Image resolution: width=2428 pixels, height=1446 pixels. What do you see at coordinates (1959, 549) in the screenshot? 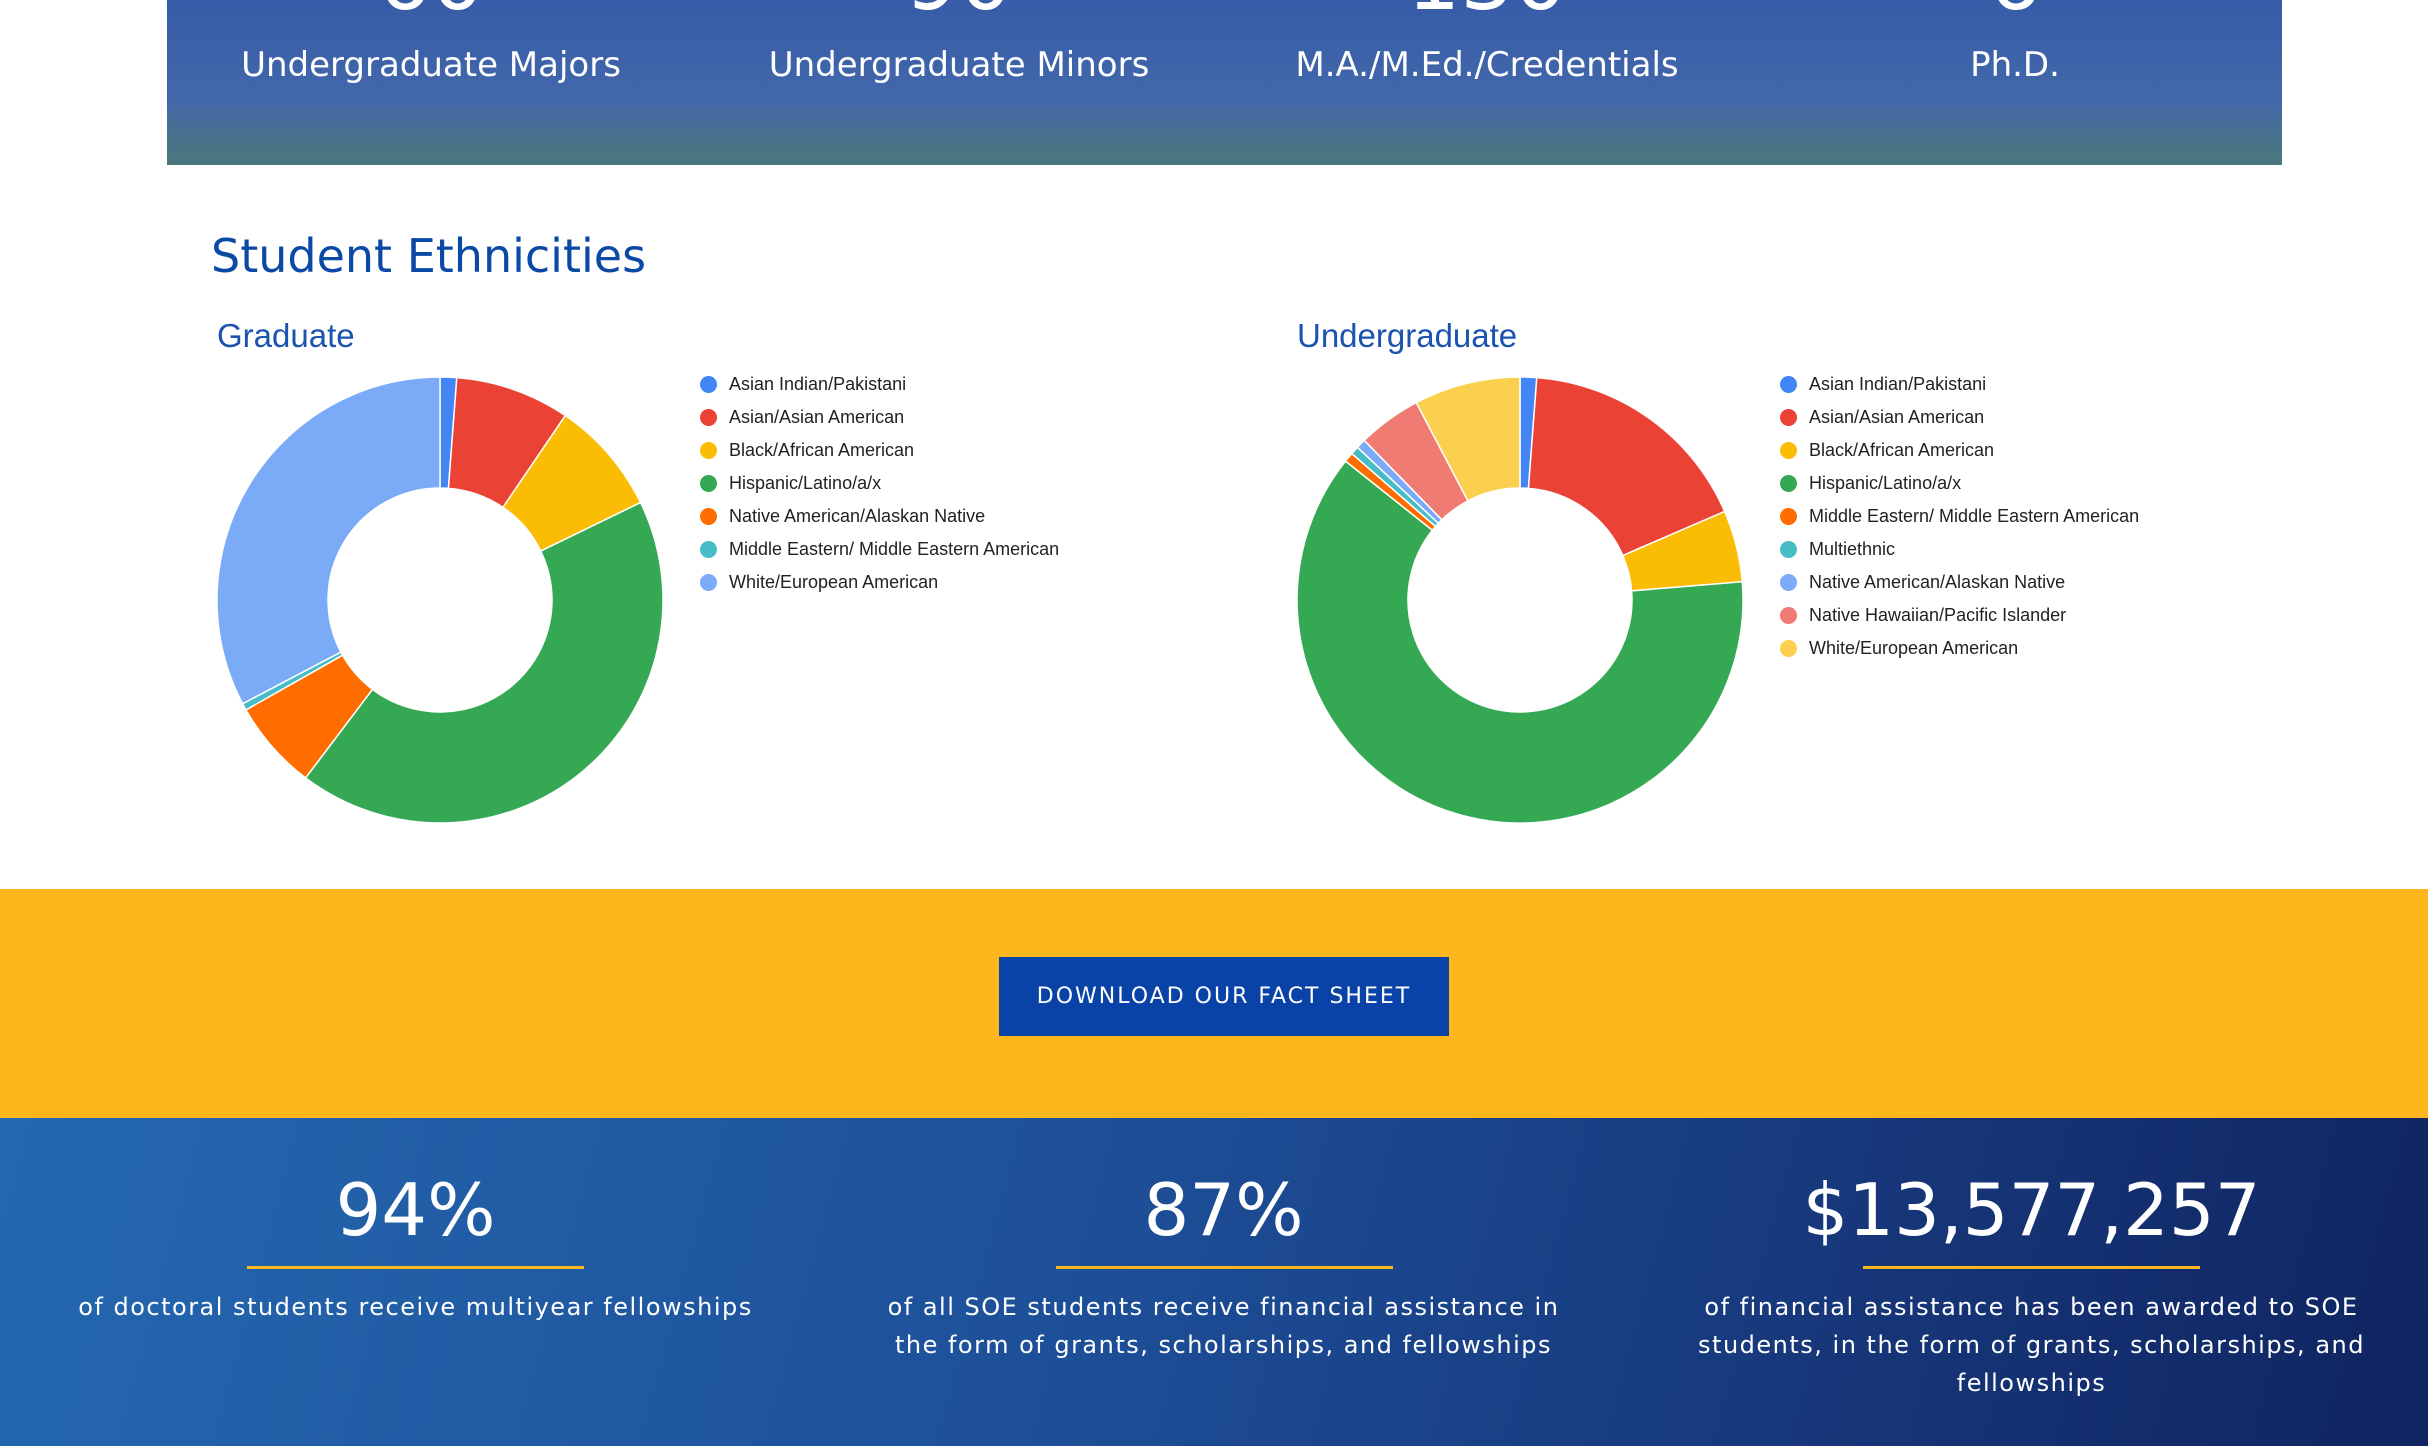
I see `legend-item-multiethnic: Multiethnic` at bounding box center [1959, 549].